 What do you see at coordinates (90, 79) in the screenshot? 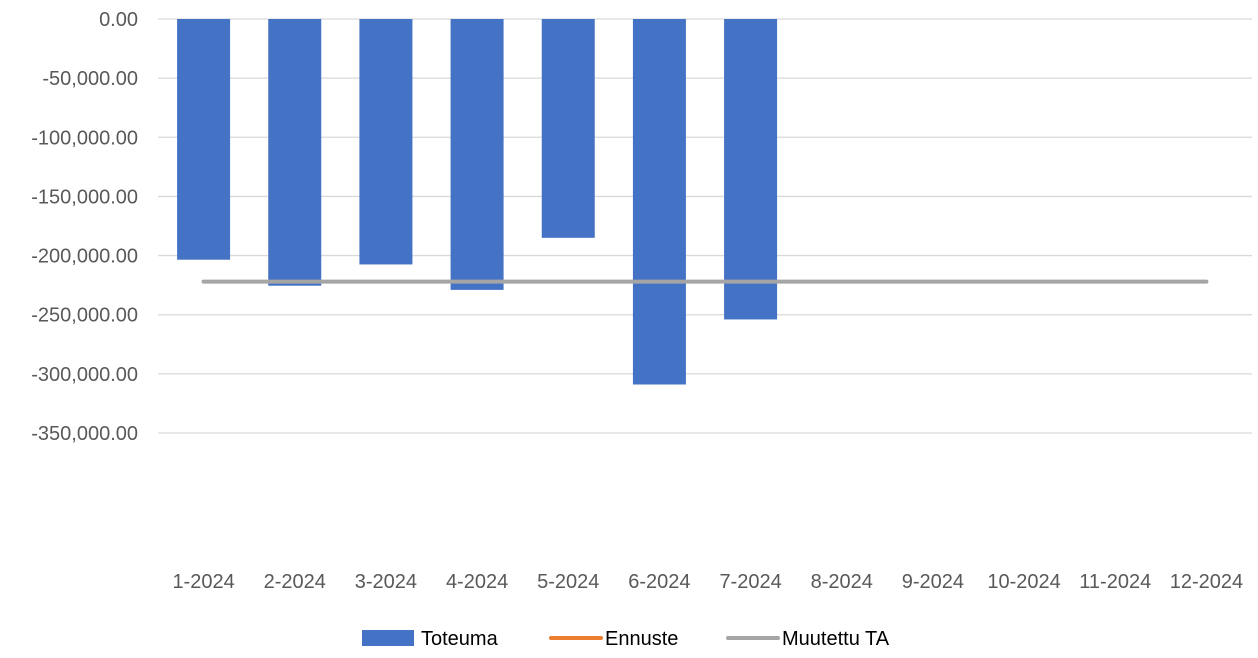
I see `y-tick-label: -50,000.00` at bounding box center [90, 79].